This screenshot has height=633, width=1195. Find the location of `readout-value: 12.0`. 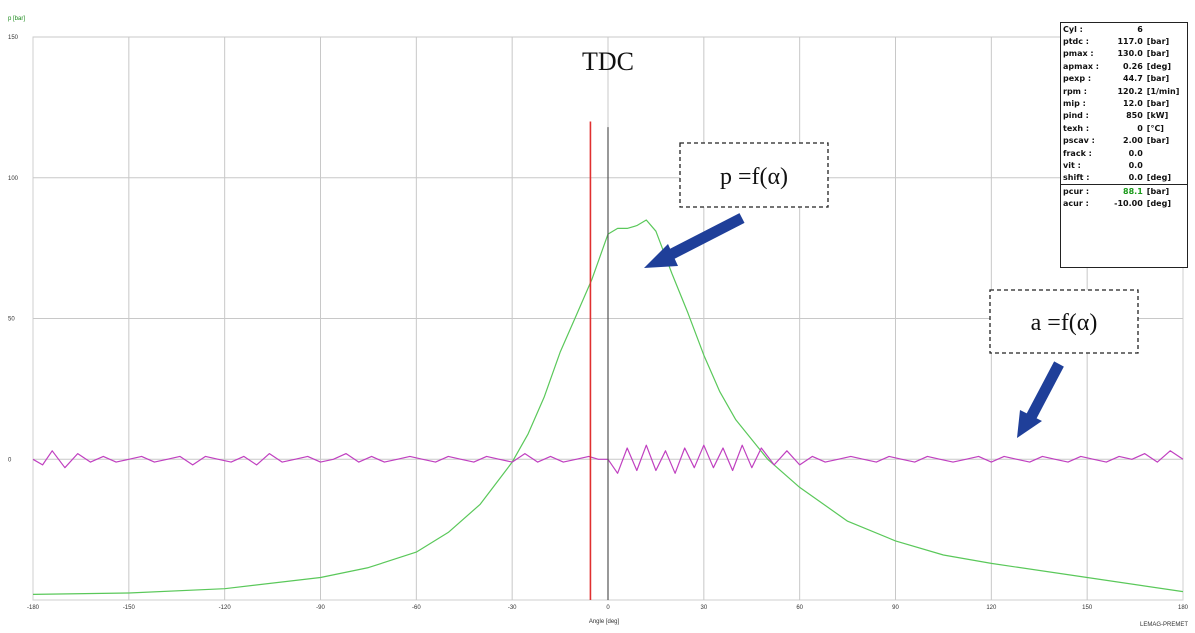

readout-value: 12.0 is located at coordinates (1133, 104).